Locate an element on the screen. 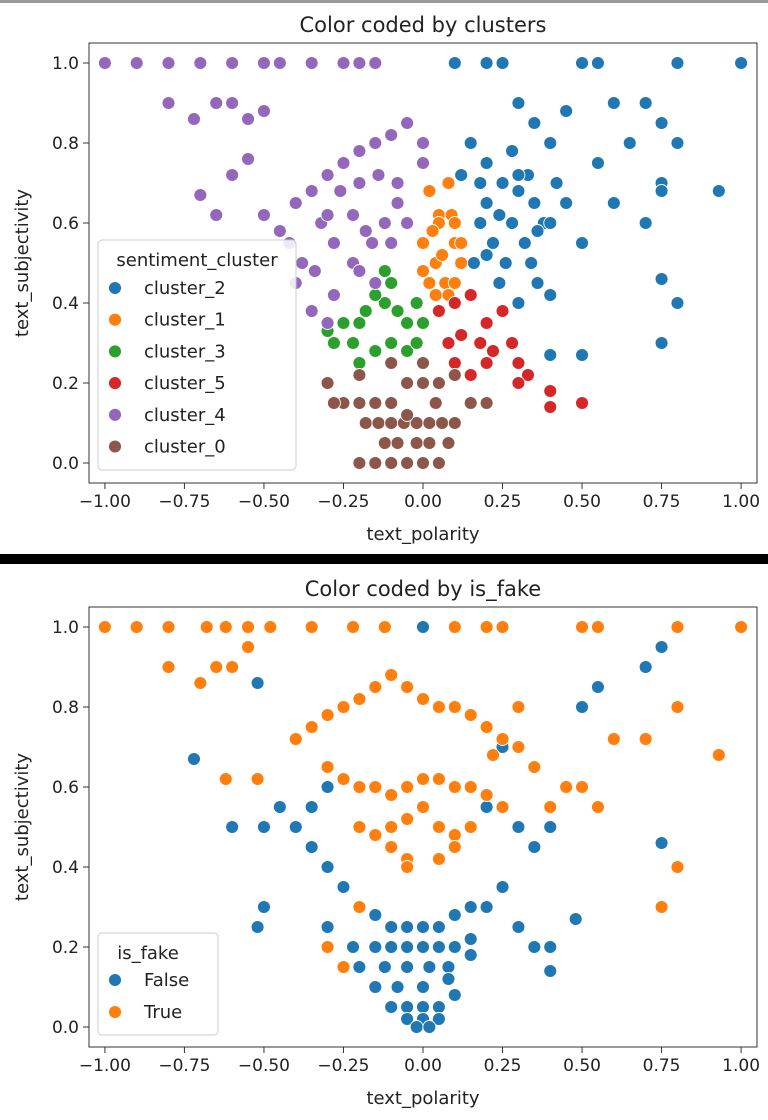  legend-label: False is located at coordinates (166, 980).